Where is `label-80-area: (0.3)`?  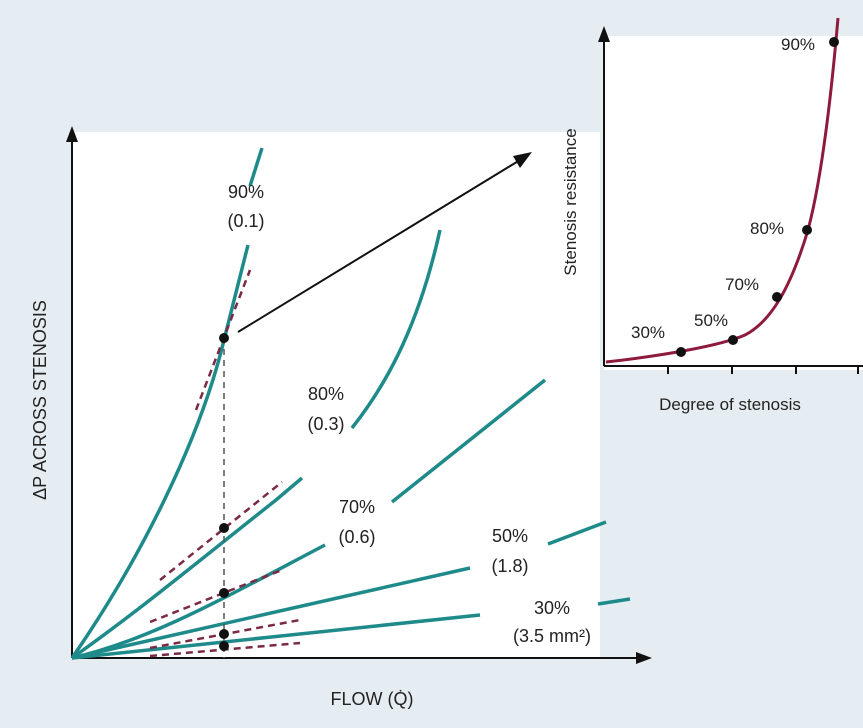 label-80-area: (0.3) is located at coordinates (325, 424).